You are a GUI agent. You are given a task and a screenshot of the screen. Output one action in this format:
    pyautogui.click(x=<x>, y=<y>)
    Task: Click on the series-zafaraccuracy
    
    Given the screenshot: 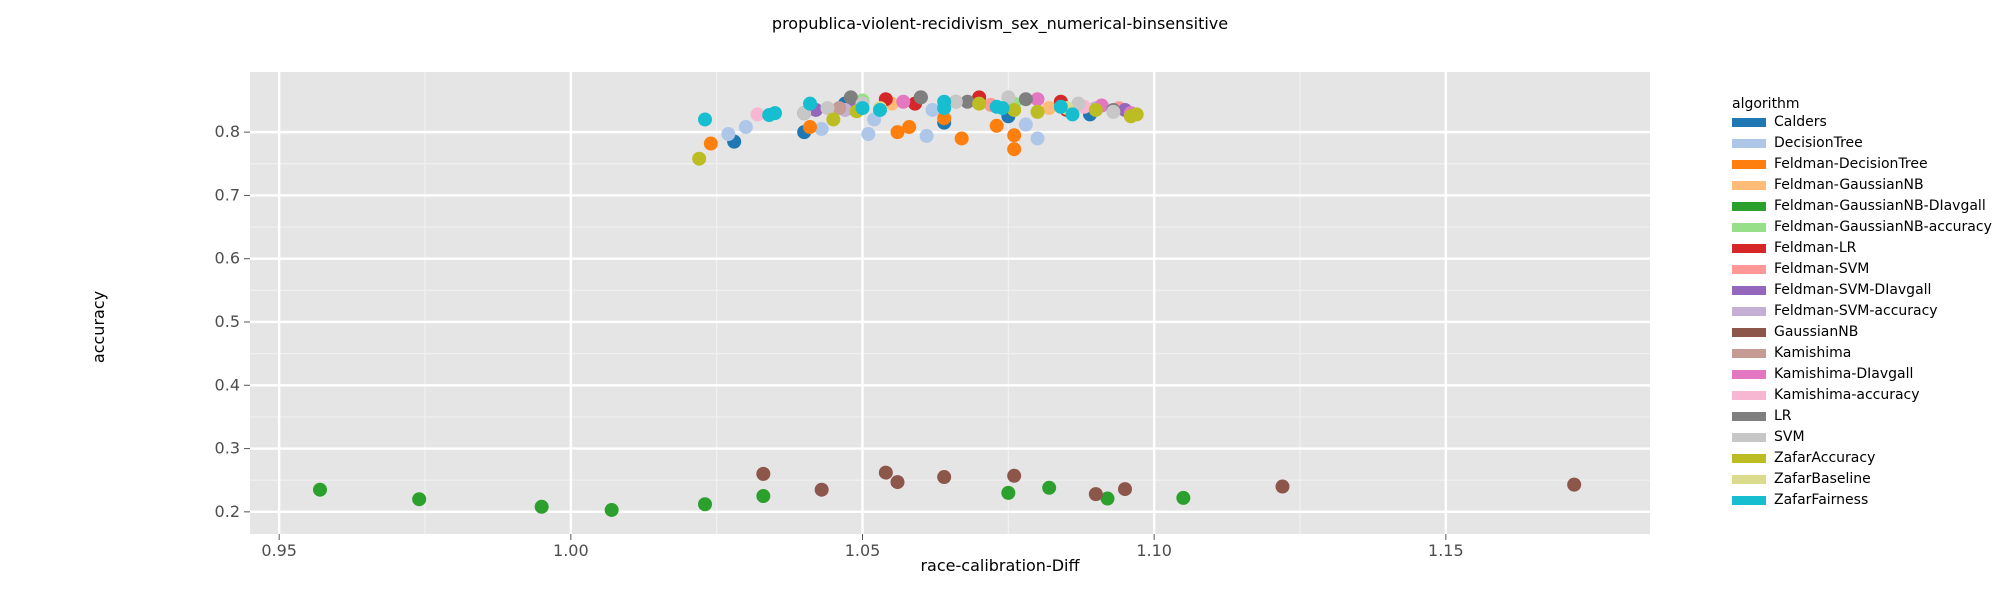 What is the action you would take?
    pyautogui.click(x=918, y=131)
    